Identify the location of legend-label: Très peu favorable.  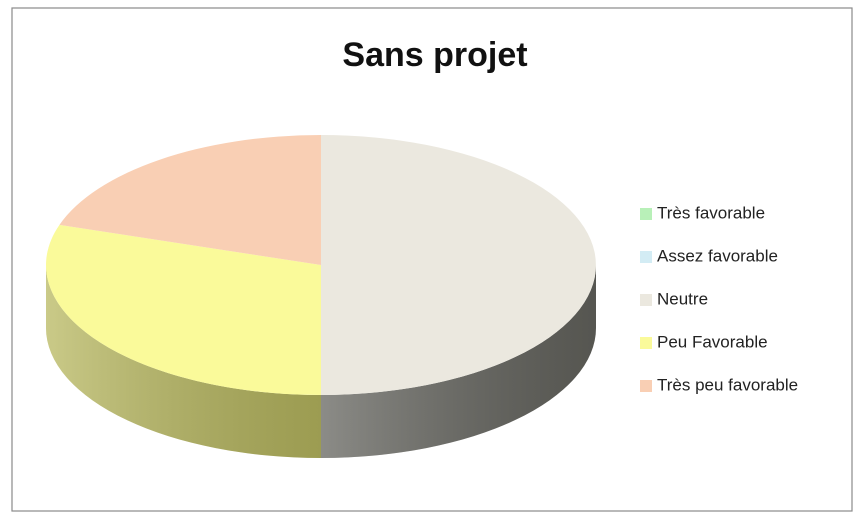
(727, 384).